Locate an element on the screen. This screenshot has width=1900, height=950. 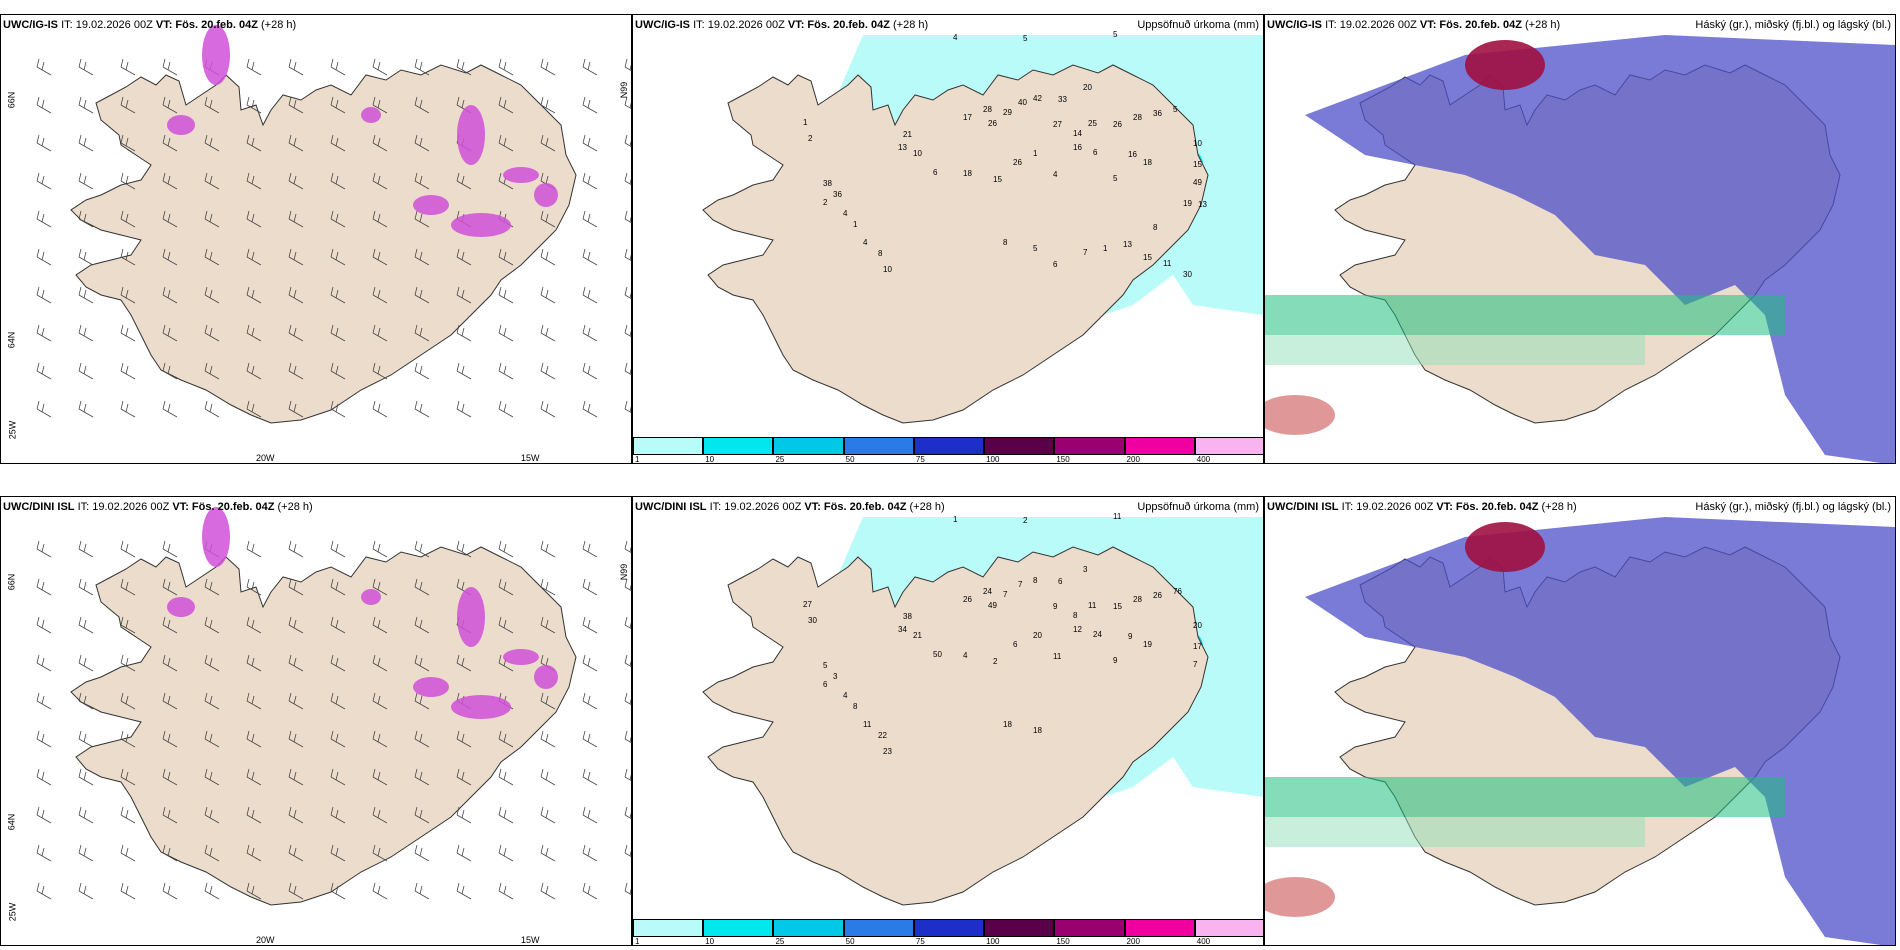
colorbar-tick: 10 is located at coordinates (710, 941).